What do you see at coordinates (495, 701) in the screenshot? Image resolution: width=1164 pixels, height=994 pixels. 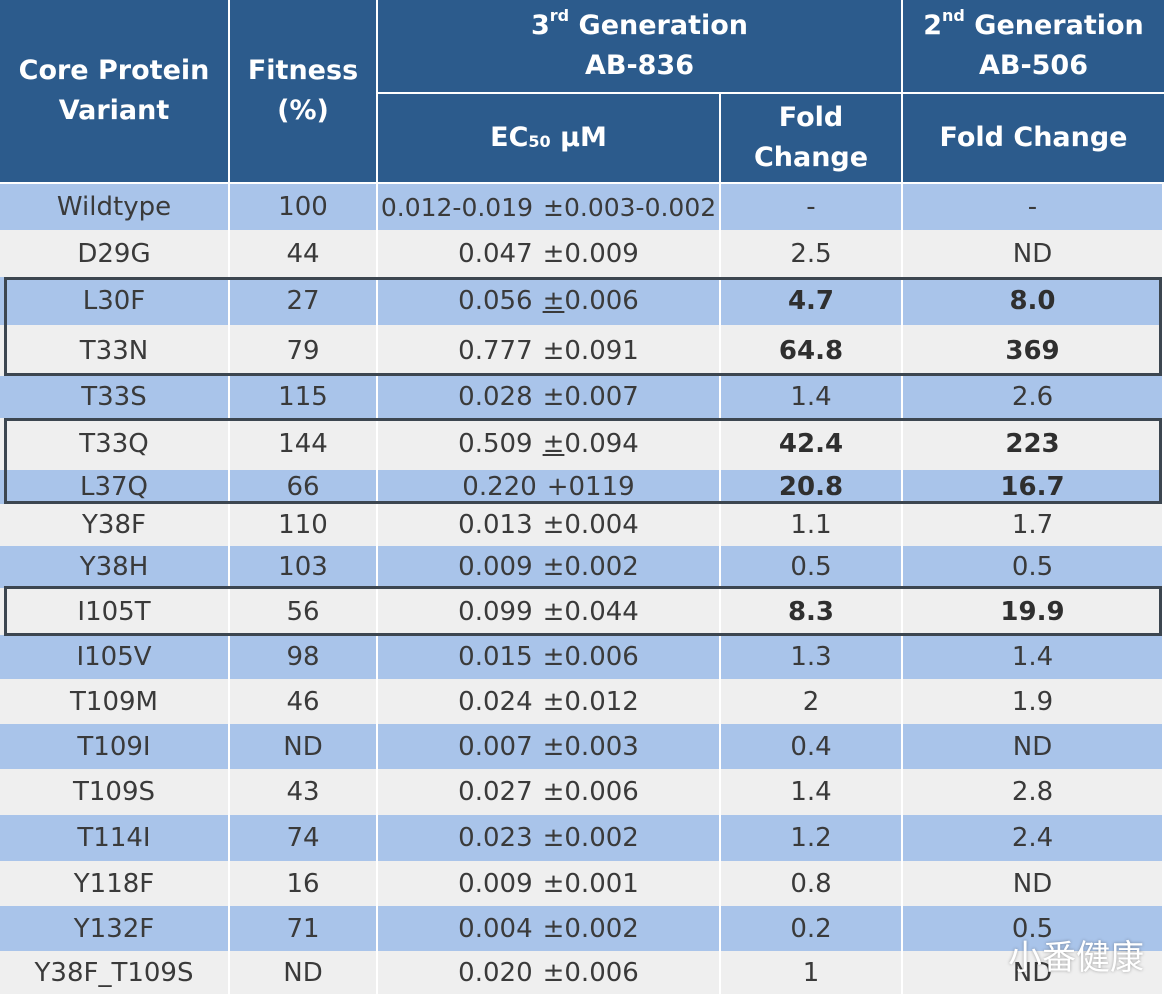 I see `ec50-value: 0.024` at bounding box center [495, 701].